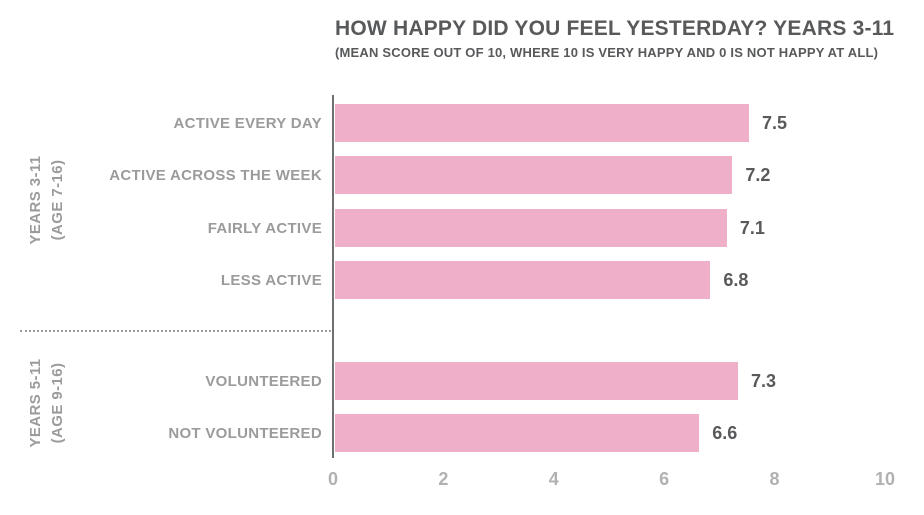 This screenshot has height=515, width=924. I want to click on y-axis-line, so click(333, 276).